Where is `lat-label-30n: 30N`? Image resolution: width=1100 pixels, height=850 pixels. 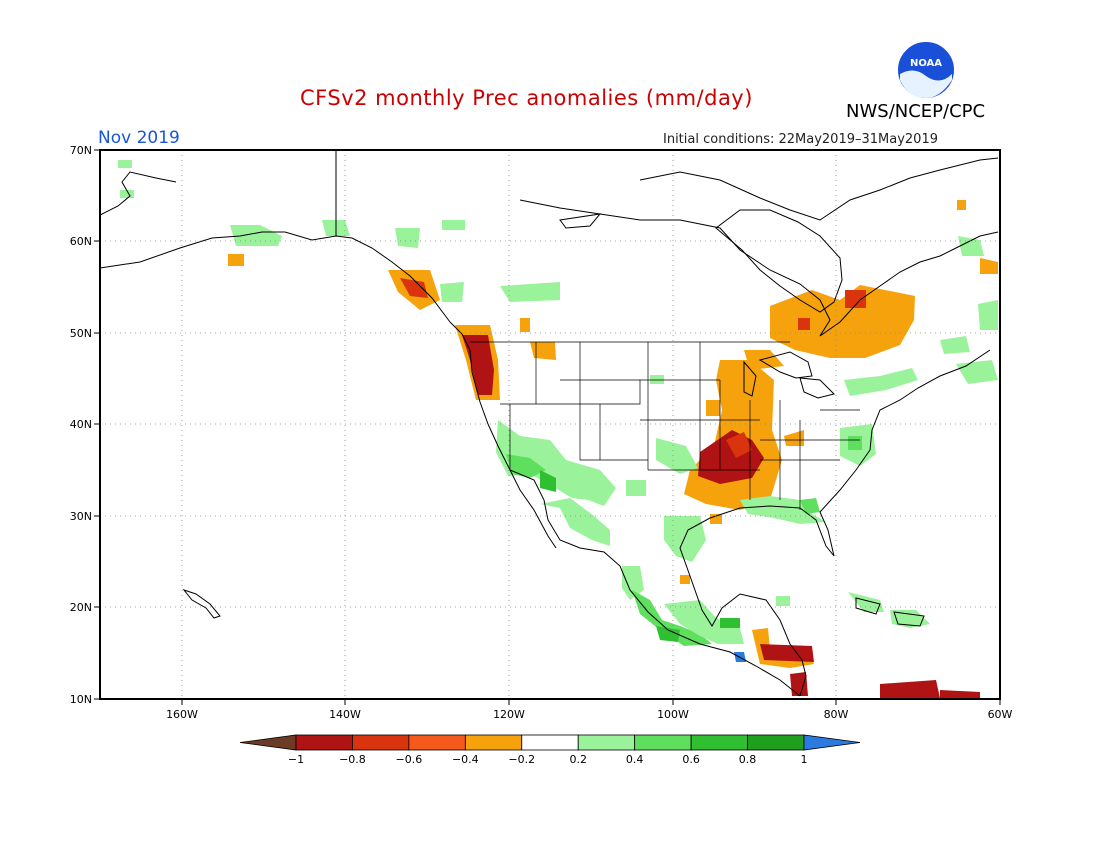
lat-label-30n: 30N is located at coordinates (81, 516).